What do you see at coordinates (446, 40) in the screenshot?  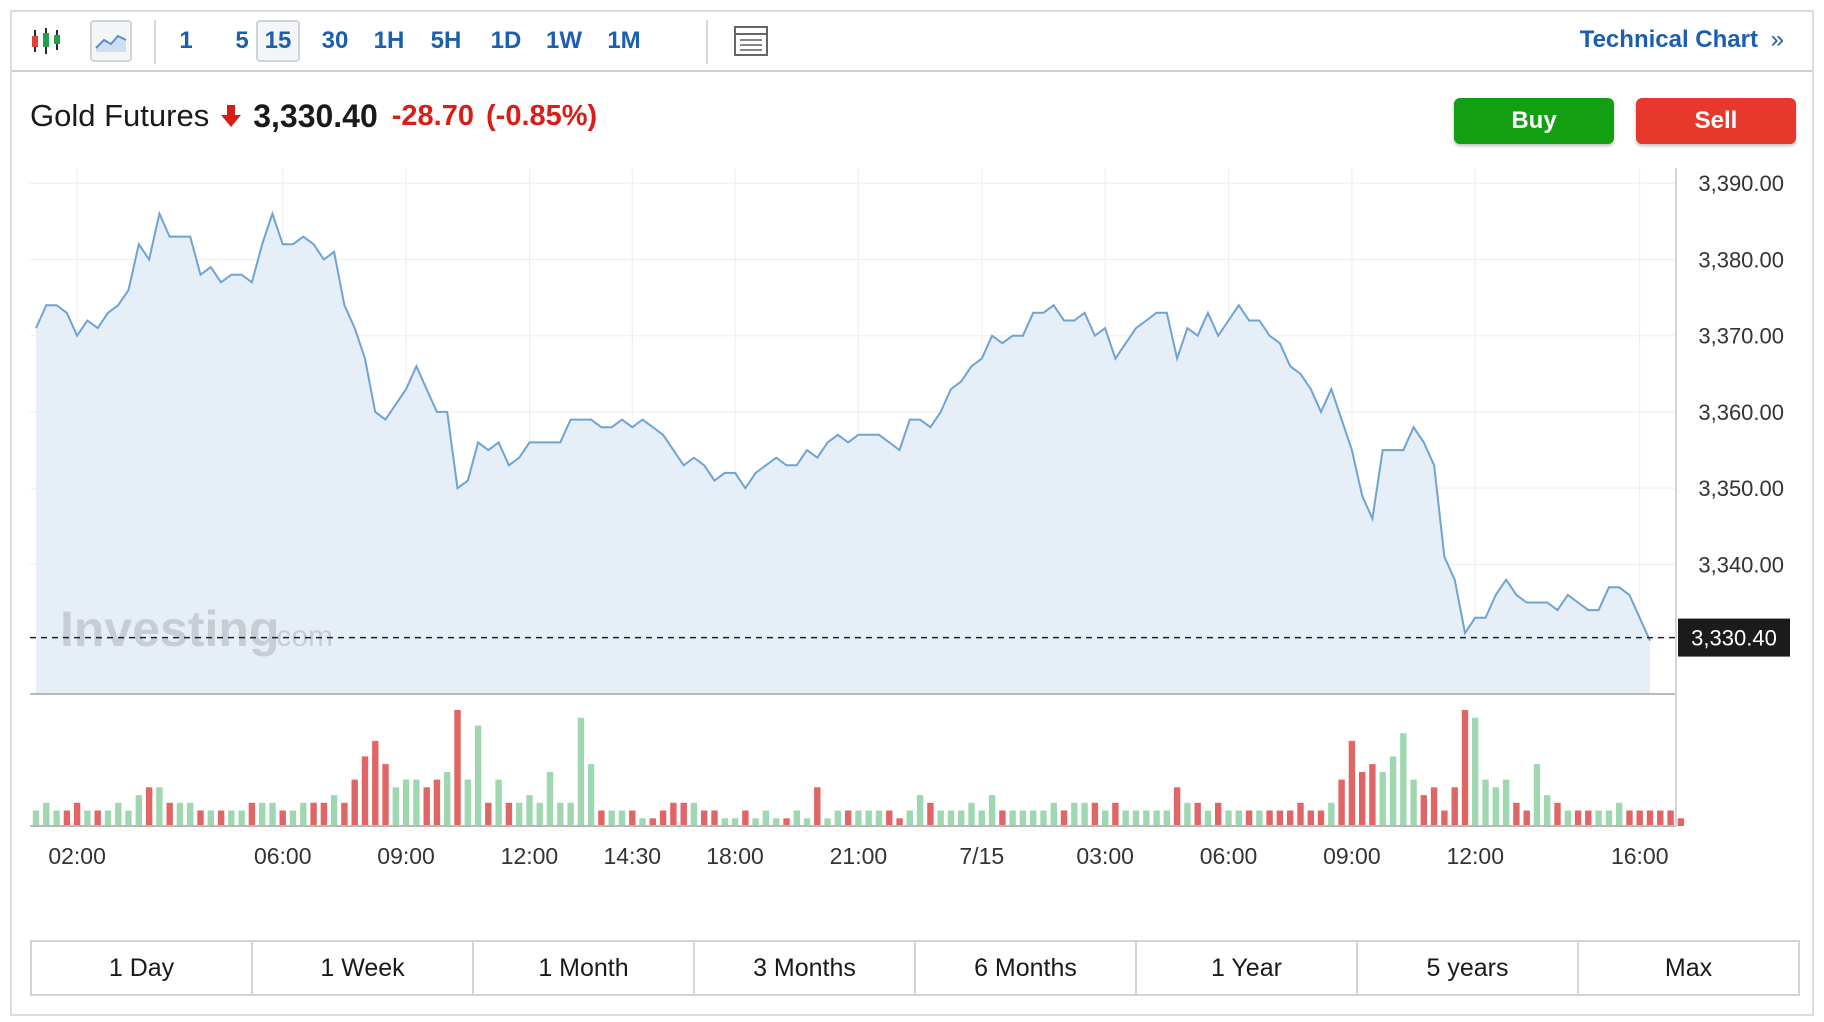 I see `interval-5h: 5H` at bounding box center [446, 40].